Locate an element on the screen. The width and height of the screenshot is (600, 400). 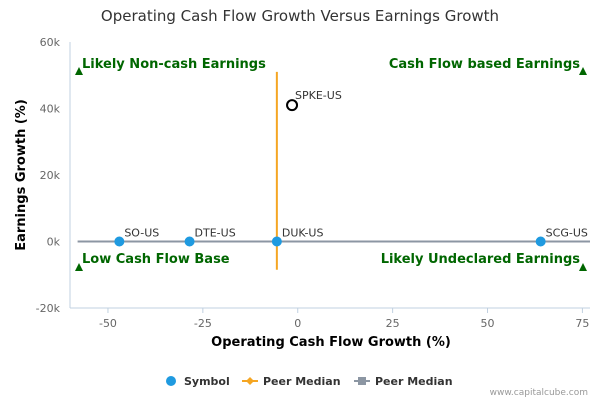
y-tick-label: 60k is located at coordinates (50, 42).